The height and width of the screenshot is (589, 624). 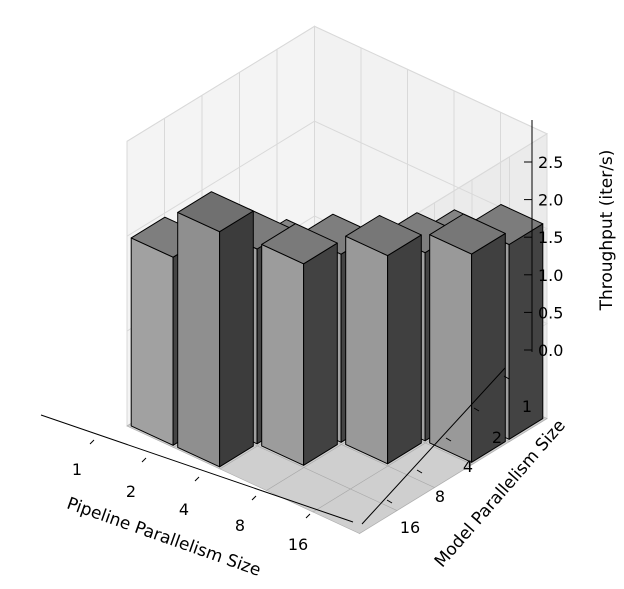 What do you see at coordinates (550, 275) in the screenshot?
I see `throughput-tick-label: 1.0` at bounding box center [550, 275].